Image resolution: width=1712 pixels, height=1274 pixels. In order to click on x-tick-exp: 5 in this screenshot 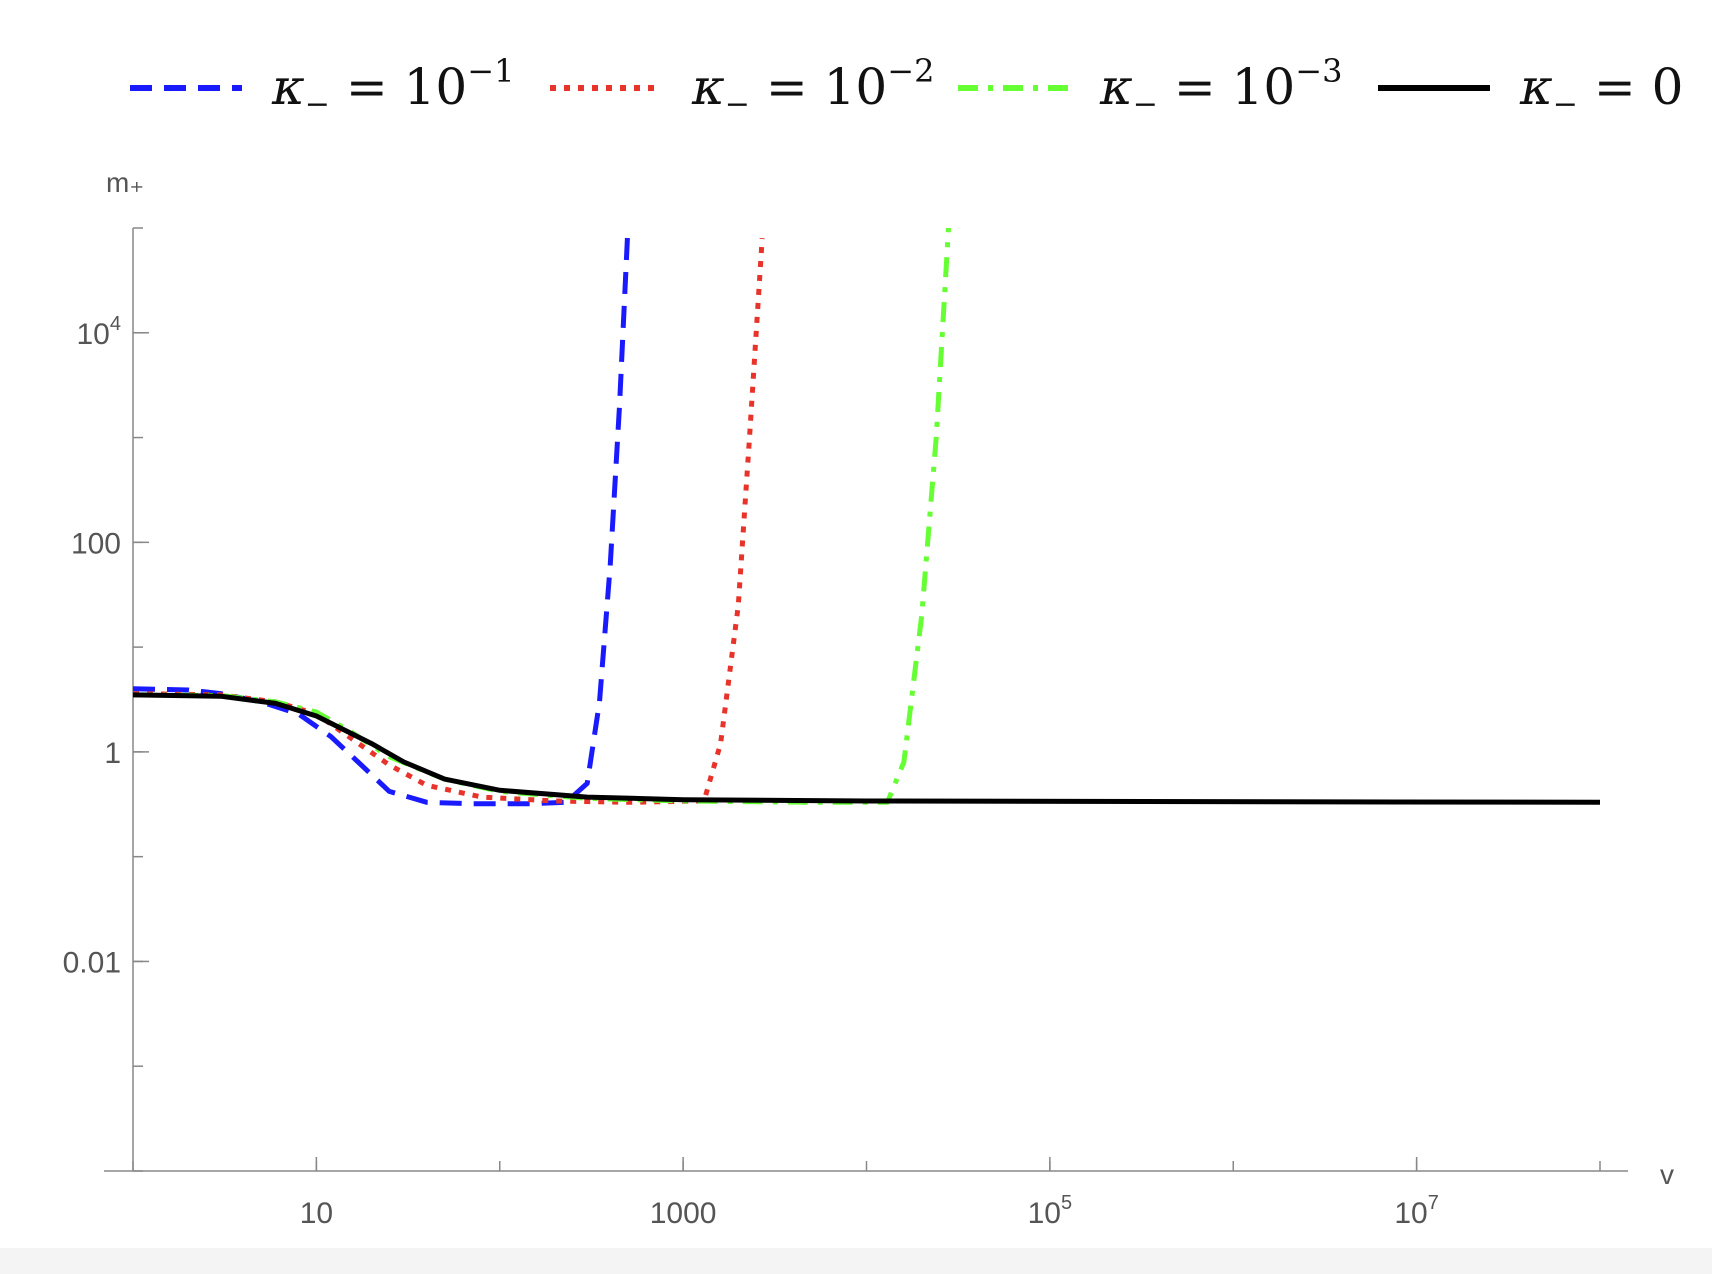, I will do `click(1066, 1203)`.